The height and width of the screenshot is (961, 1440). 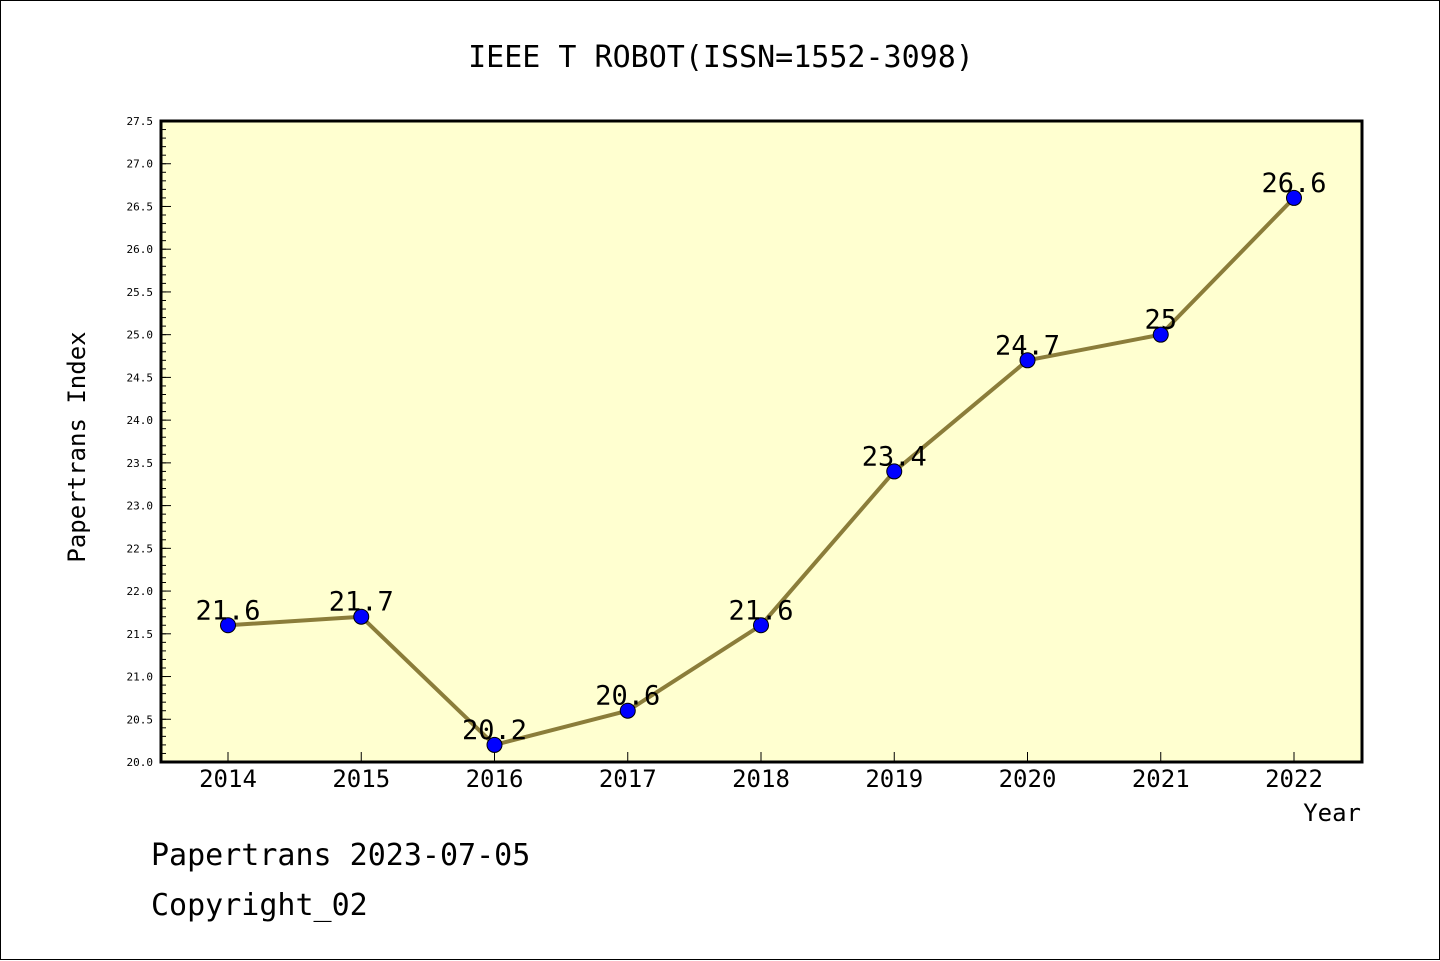 I want to click on y-tick-label: 25.5, so click(x=140, y=292).